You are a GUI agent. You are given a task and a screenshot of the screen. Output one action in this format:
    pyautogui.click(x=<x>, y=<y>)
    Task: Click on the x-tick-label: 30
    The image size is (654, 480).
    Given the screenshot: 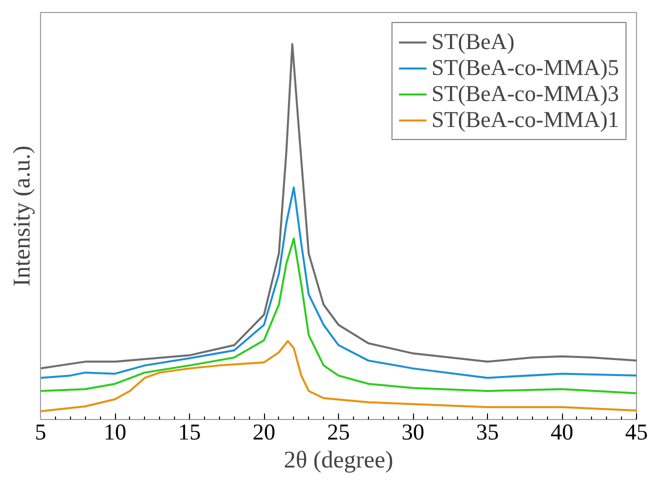 What is the action you would take?
    pyautogui.click(x=413, y=432)
    